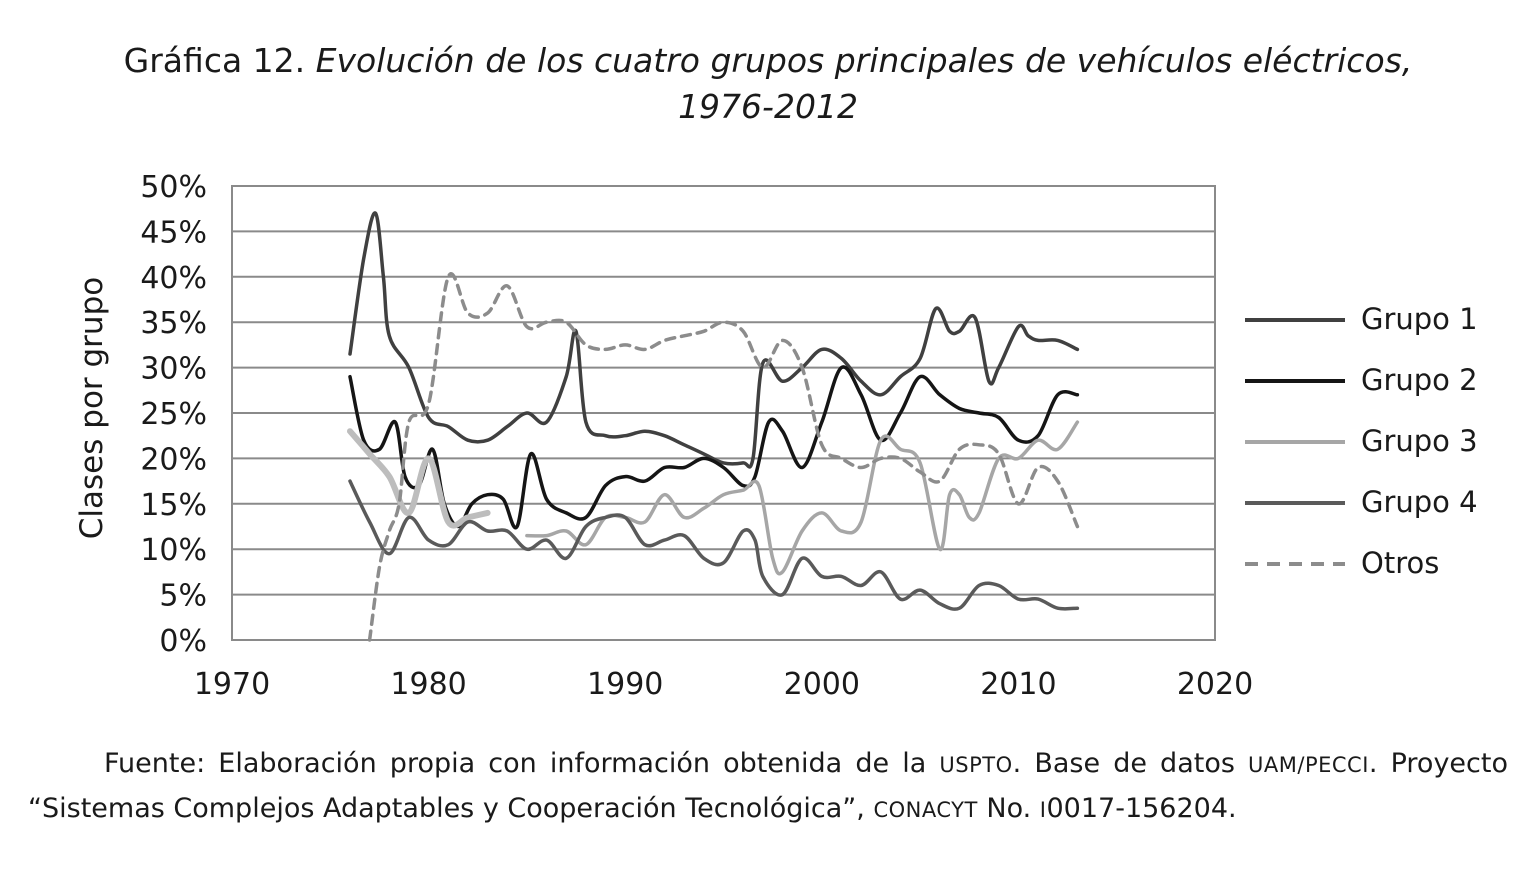 The image size is (1536, 891). What do you see at coordinates (173, 187) in the screenshot?
I see `y-tick-label: 50%` at bounding box center [173, 187].